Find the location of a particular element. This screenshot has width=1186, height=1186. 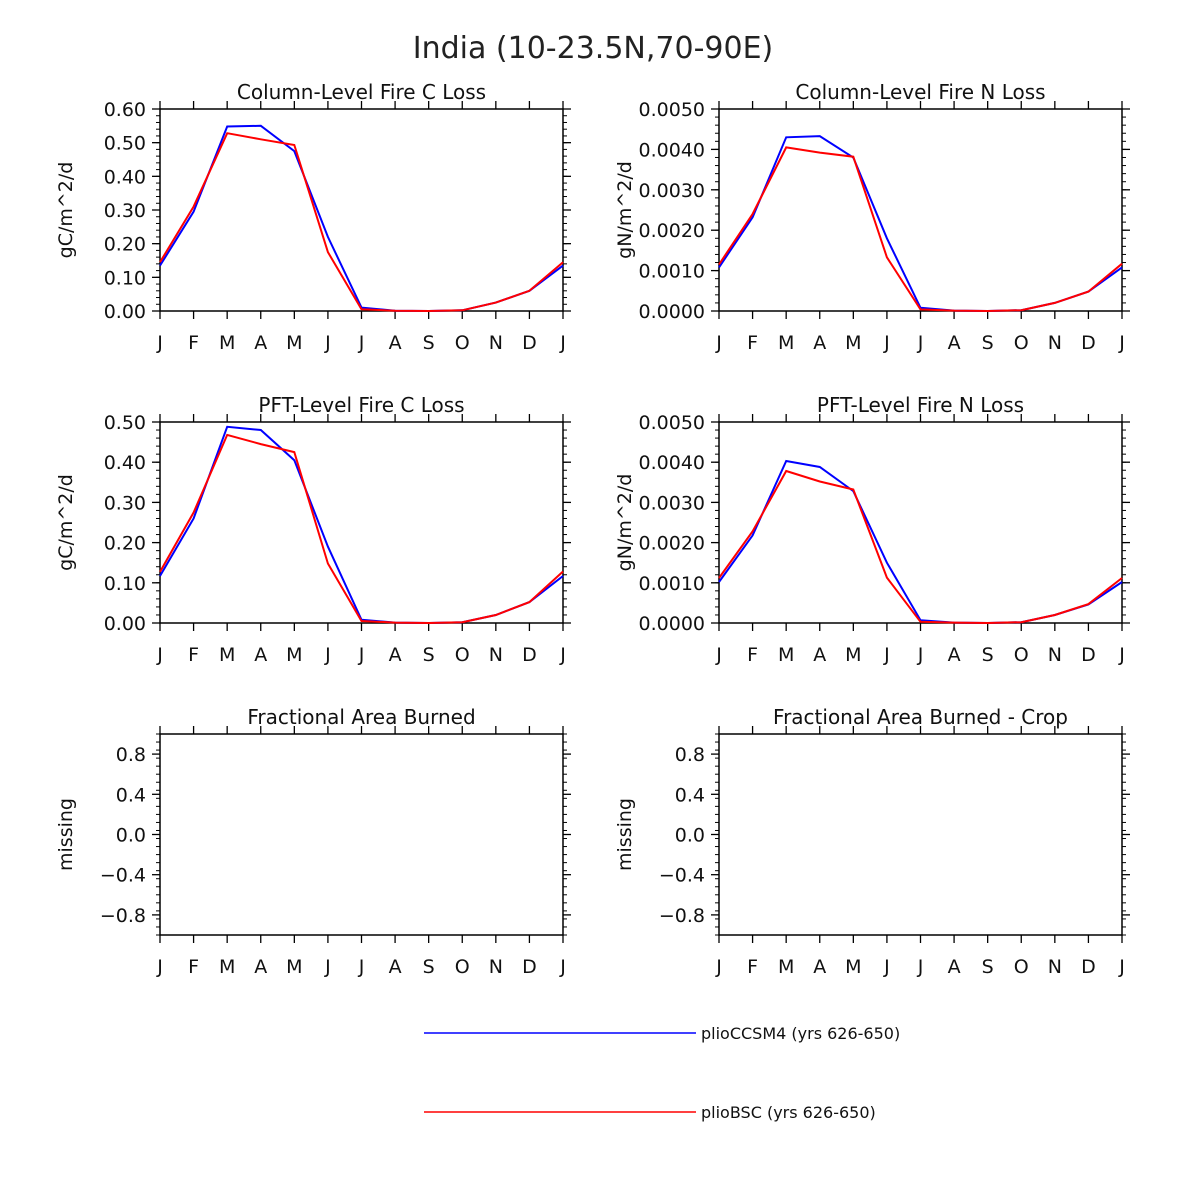

y-tick-label: 0.30 is located at coordinates (125, 503).